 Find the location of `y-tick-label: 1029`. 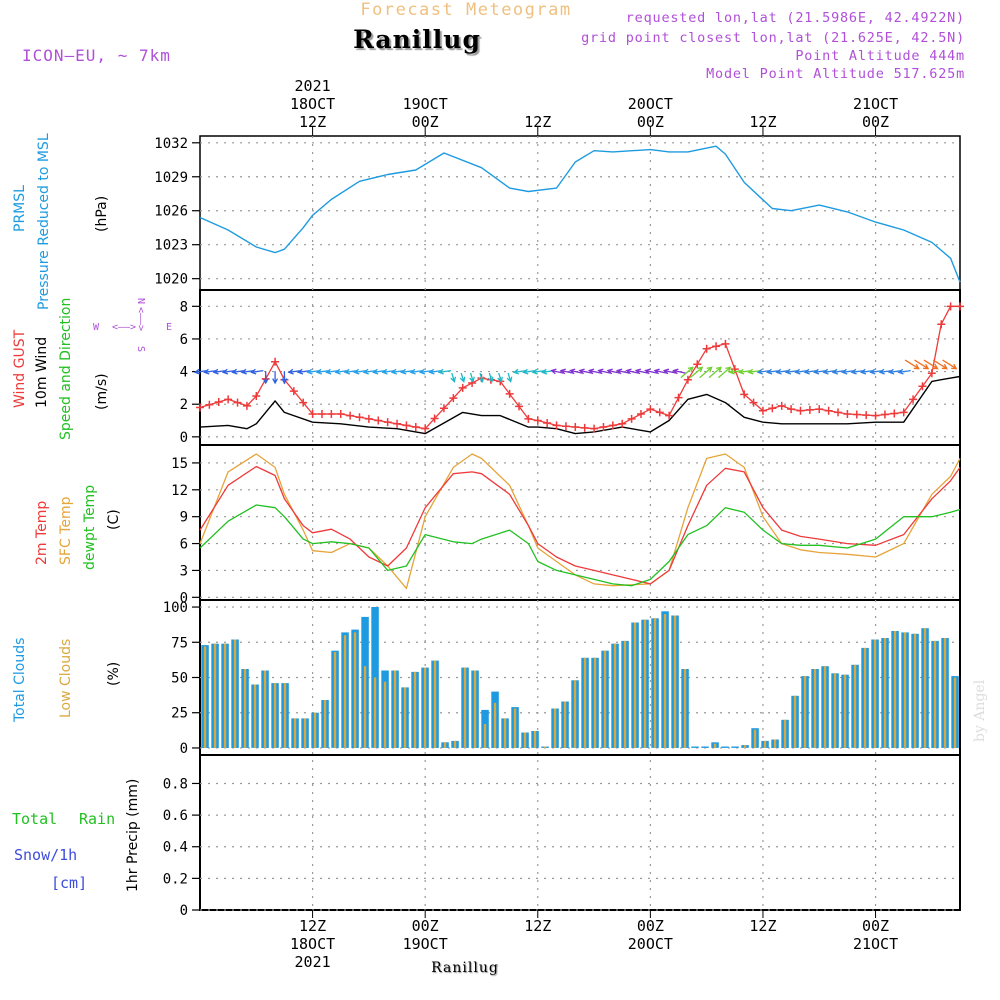

y-tick-label: 1029 is located at coordinates (171, 178).